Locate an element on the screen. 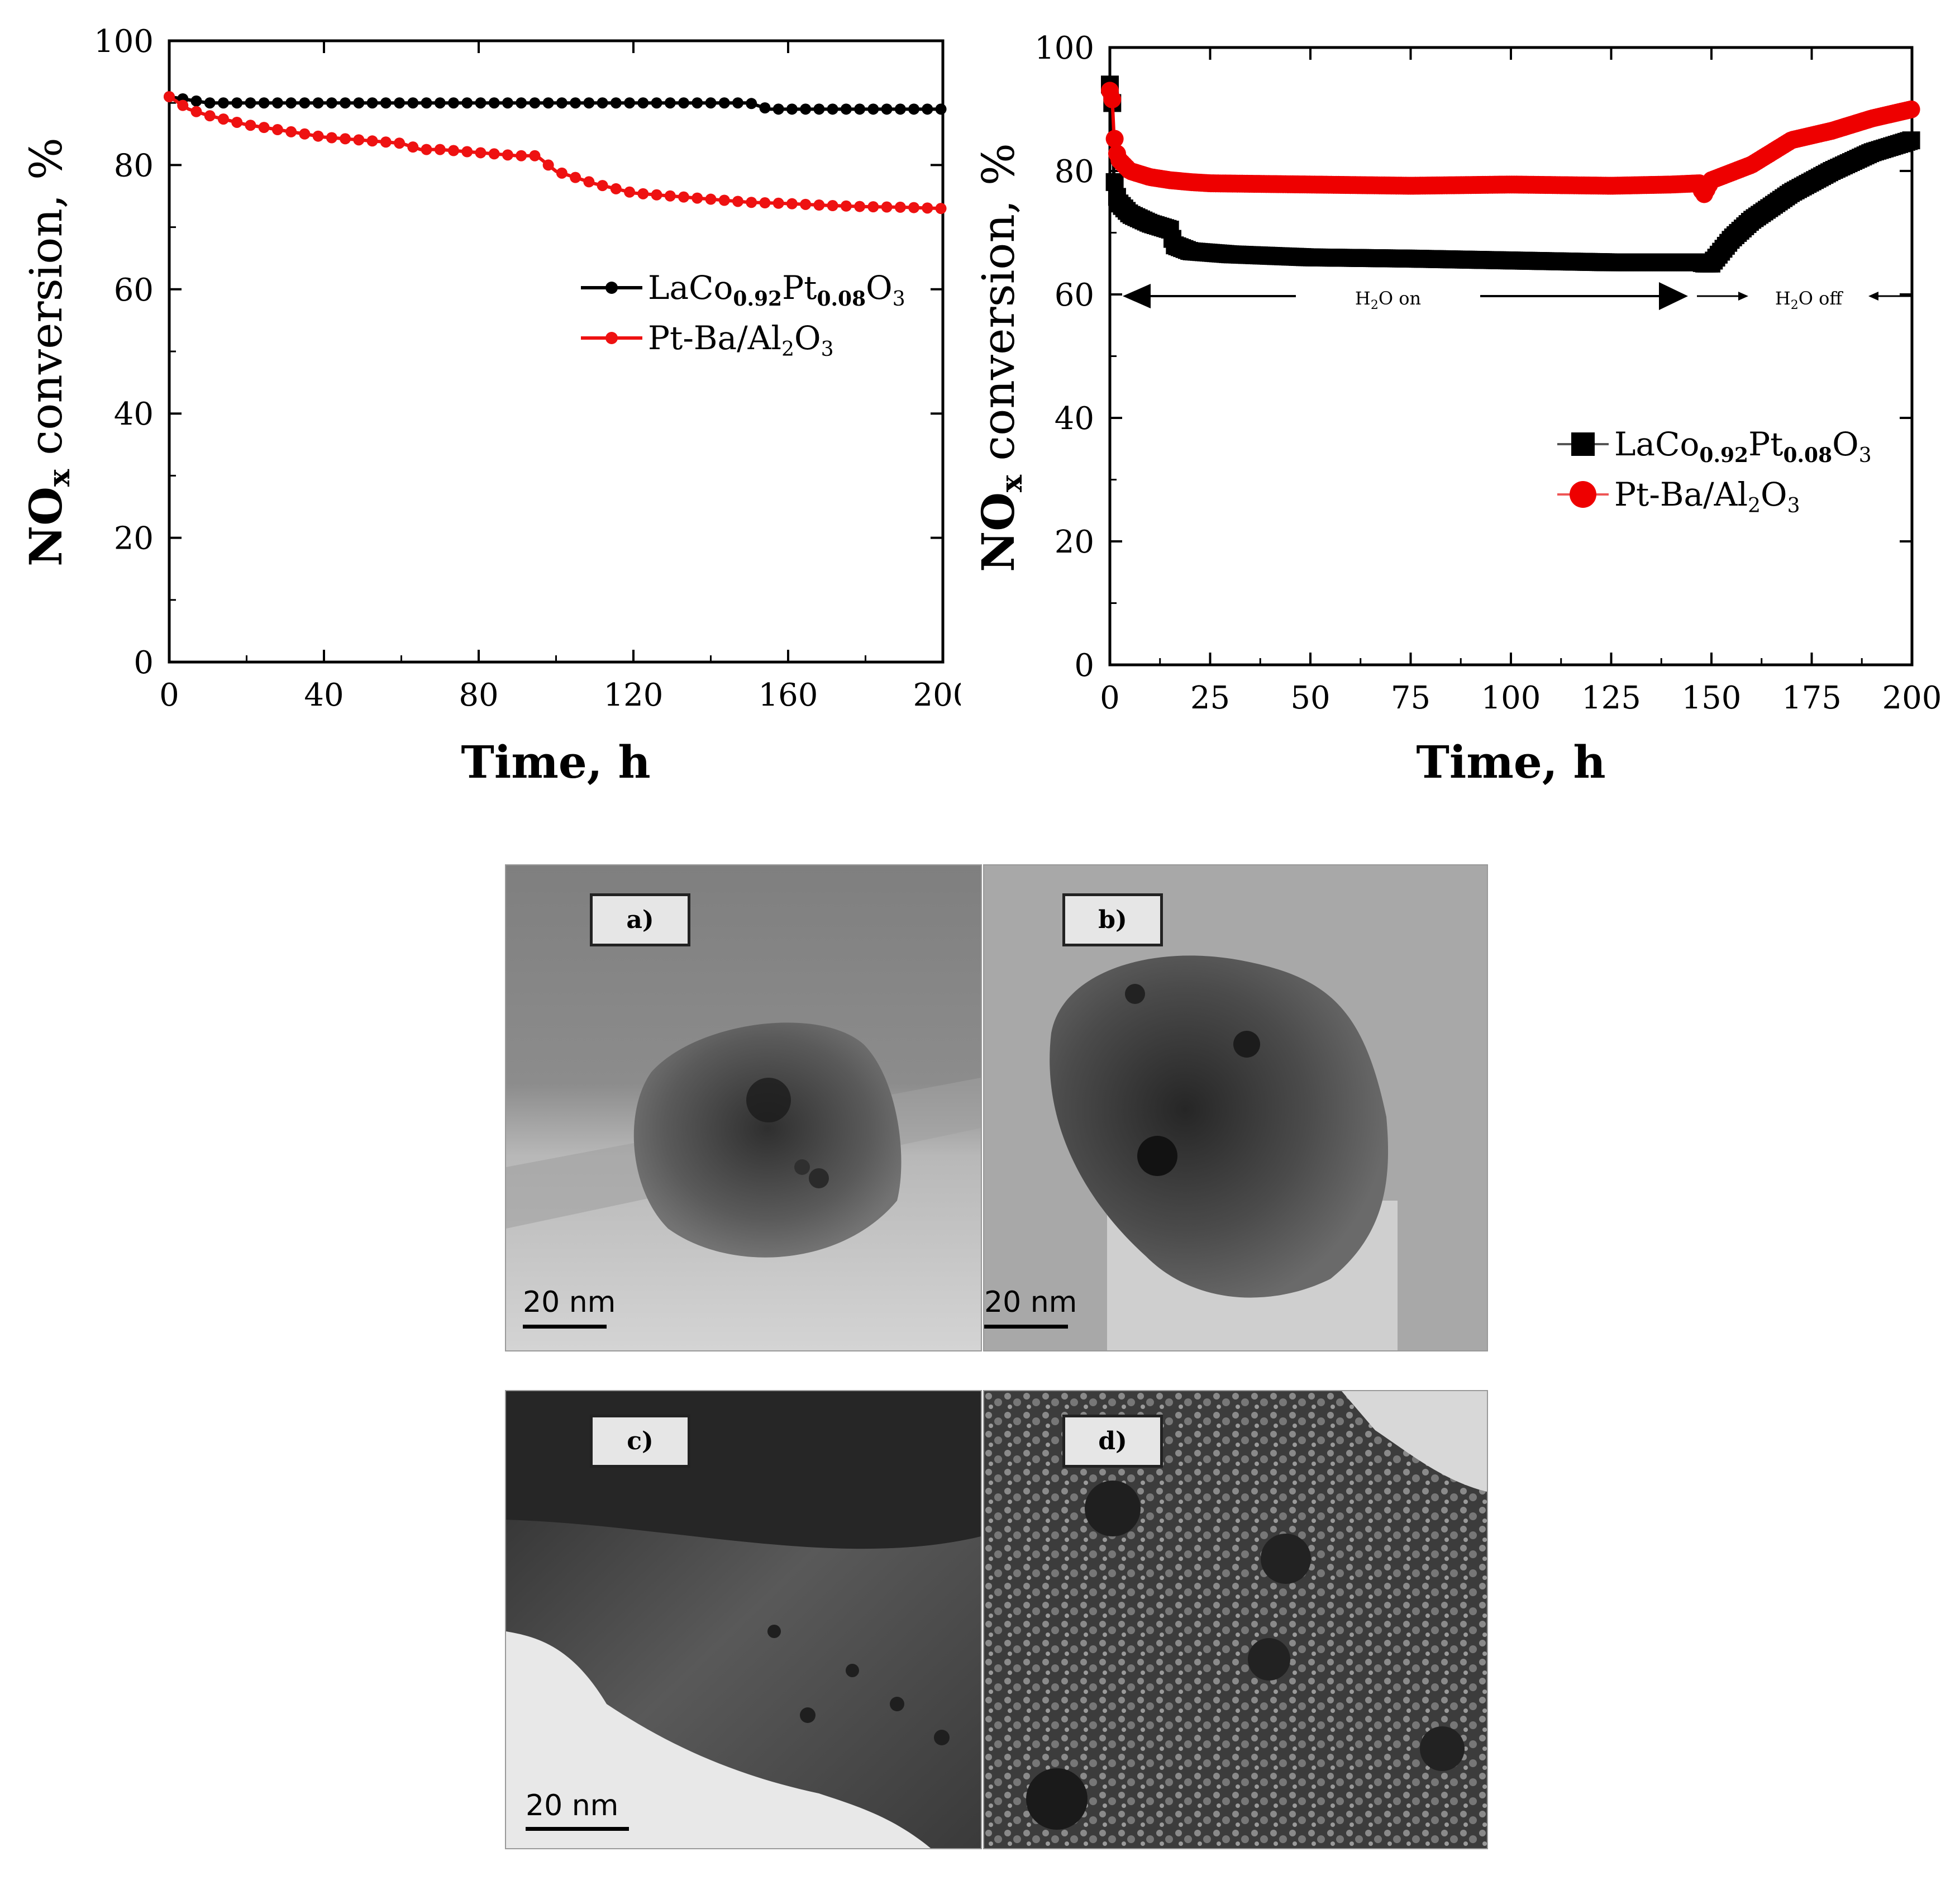 The image size is (1960, 1880). x-axis-label: Time, h is located at coordinates (555, 762).